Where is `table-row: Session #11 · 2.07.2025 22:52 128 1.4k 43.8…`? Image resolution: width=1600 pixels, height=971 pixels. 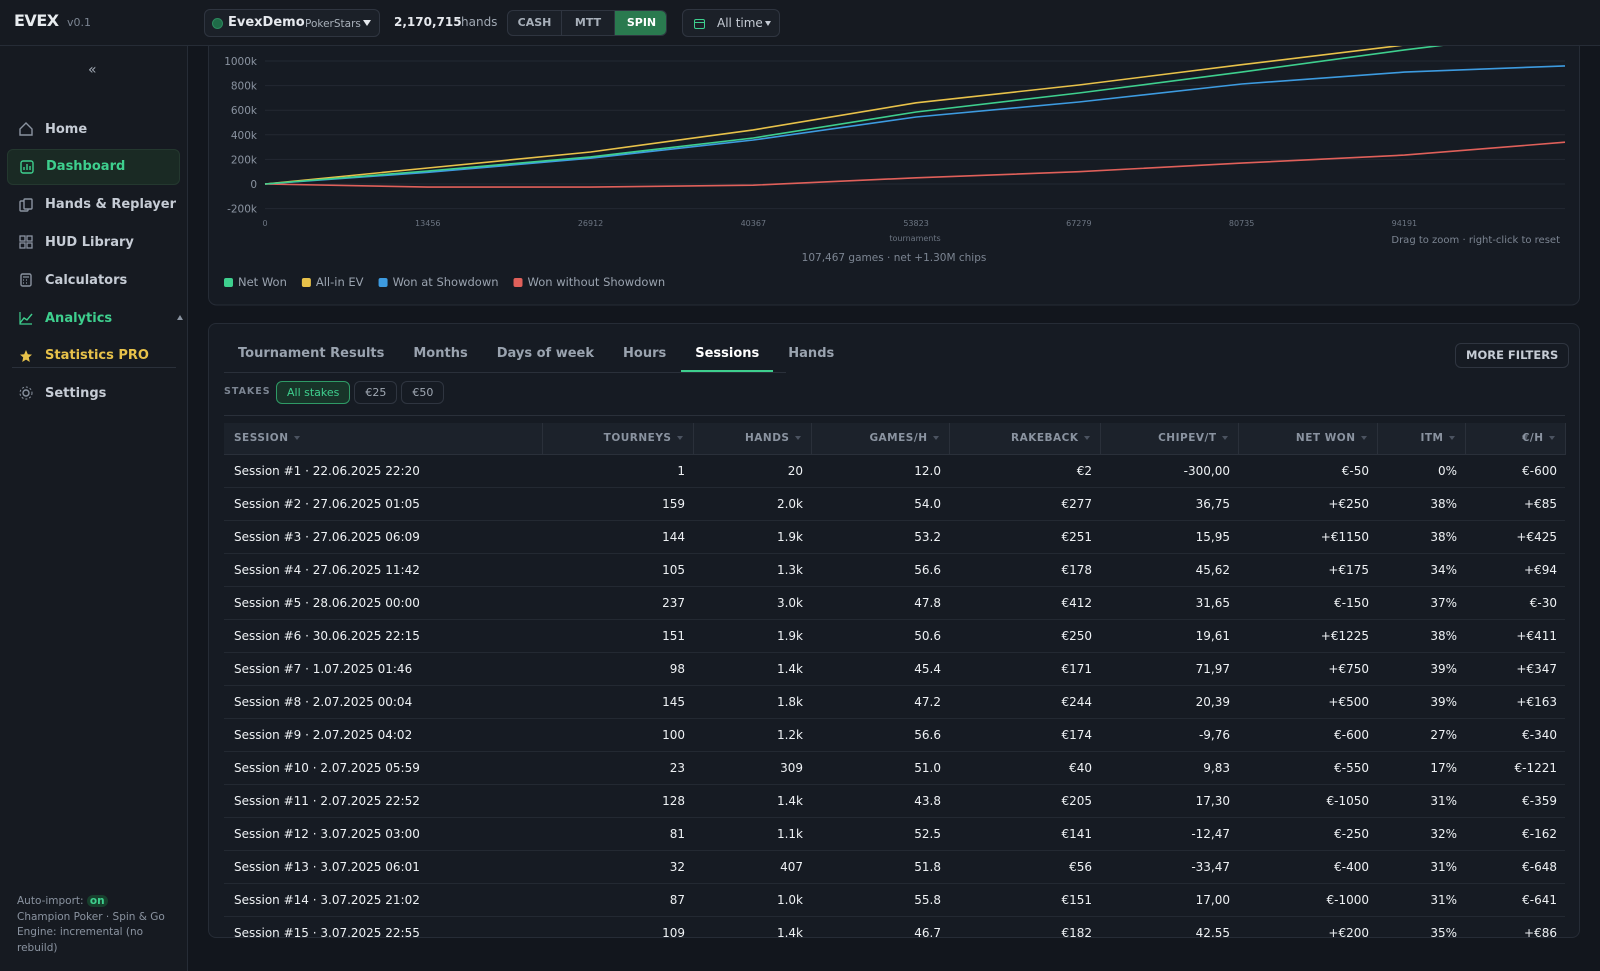 table-row: Session #11 · 2.07.2025 22:52 128 1.4k 43.8… is located at coordinates (894, 801).